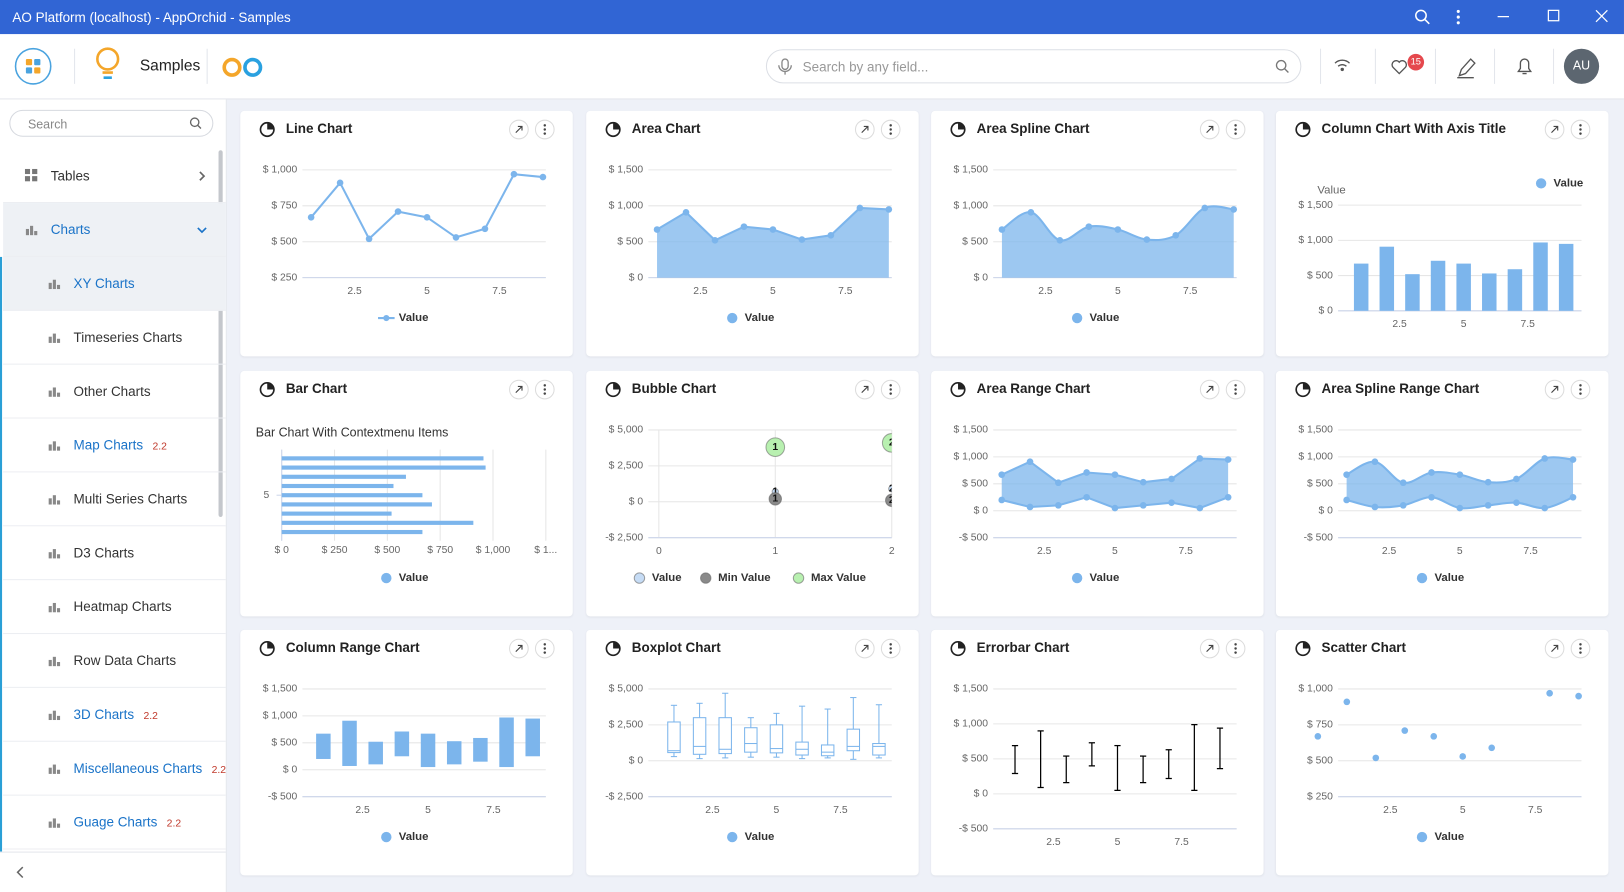 The height and width of the screenshot is (892, 1624). Describe the element at coordinates (1581, 66) in the screenshot. I see `avatar` at that location.